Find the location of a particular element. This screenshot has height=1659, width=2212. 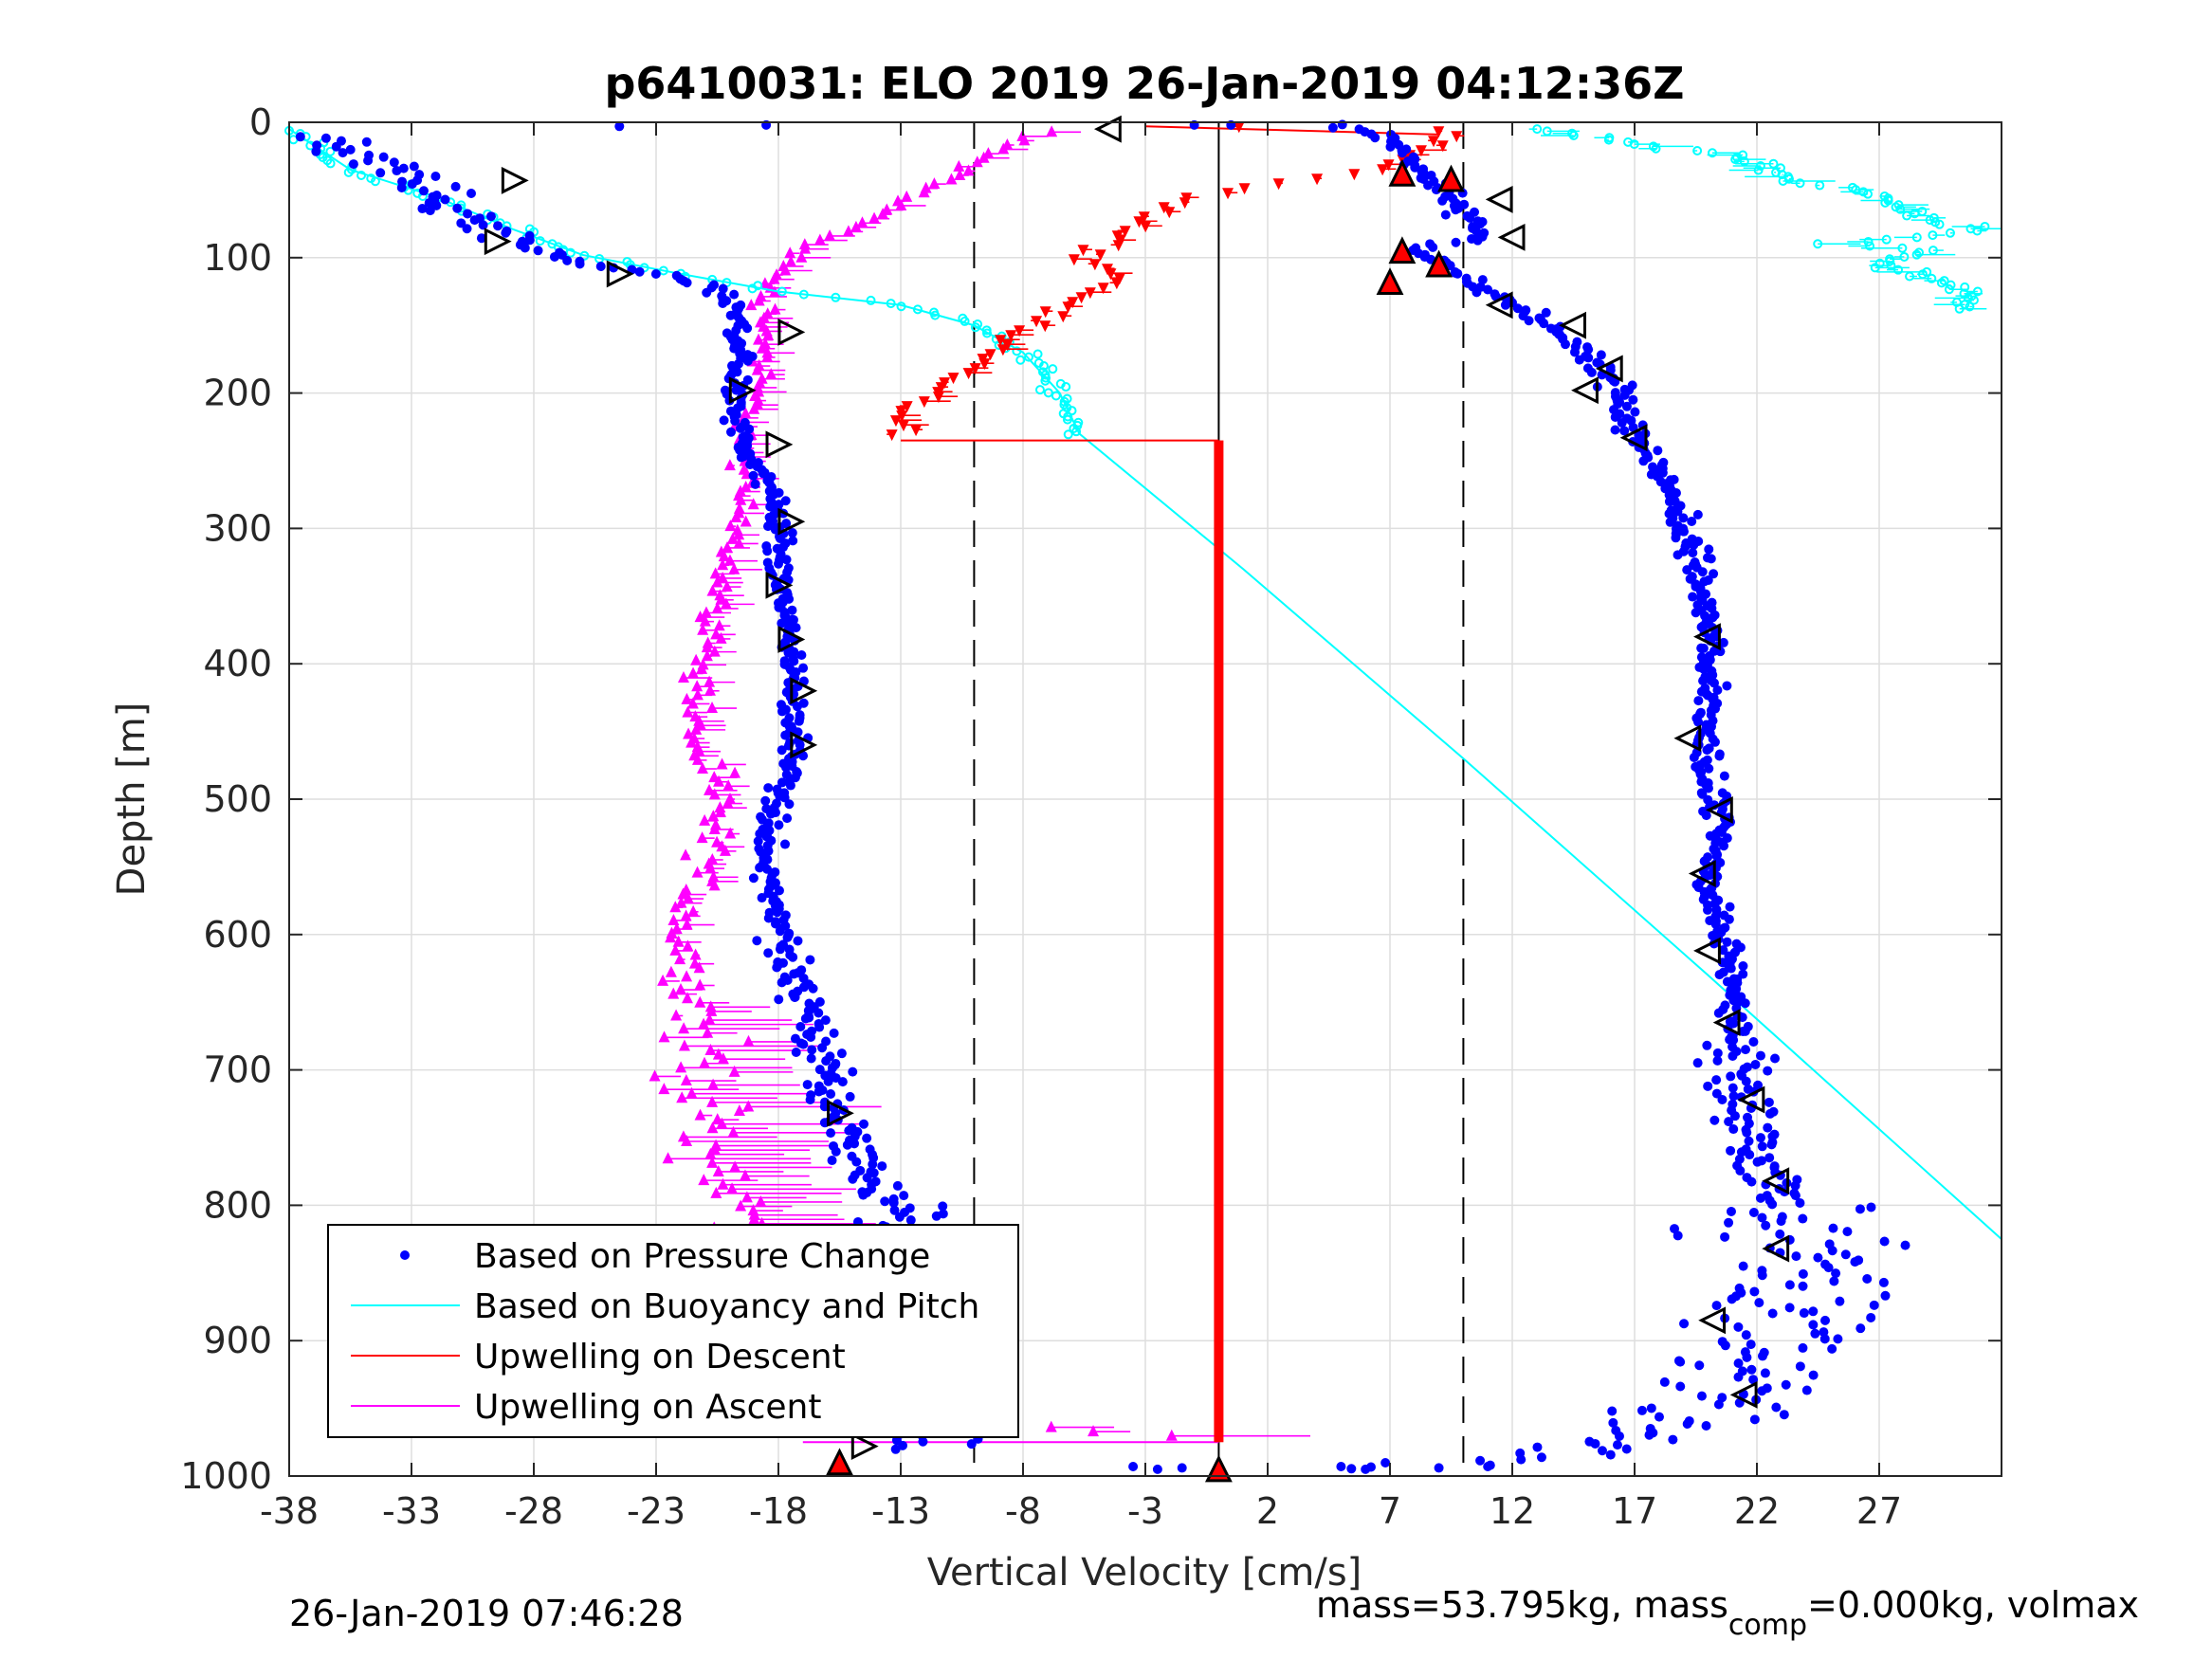

footer-mass-subscript: comp is located at coordinates (1767, 1625).